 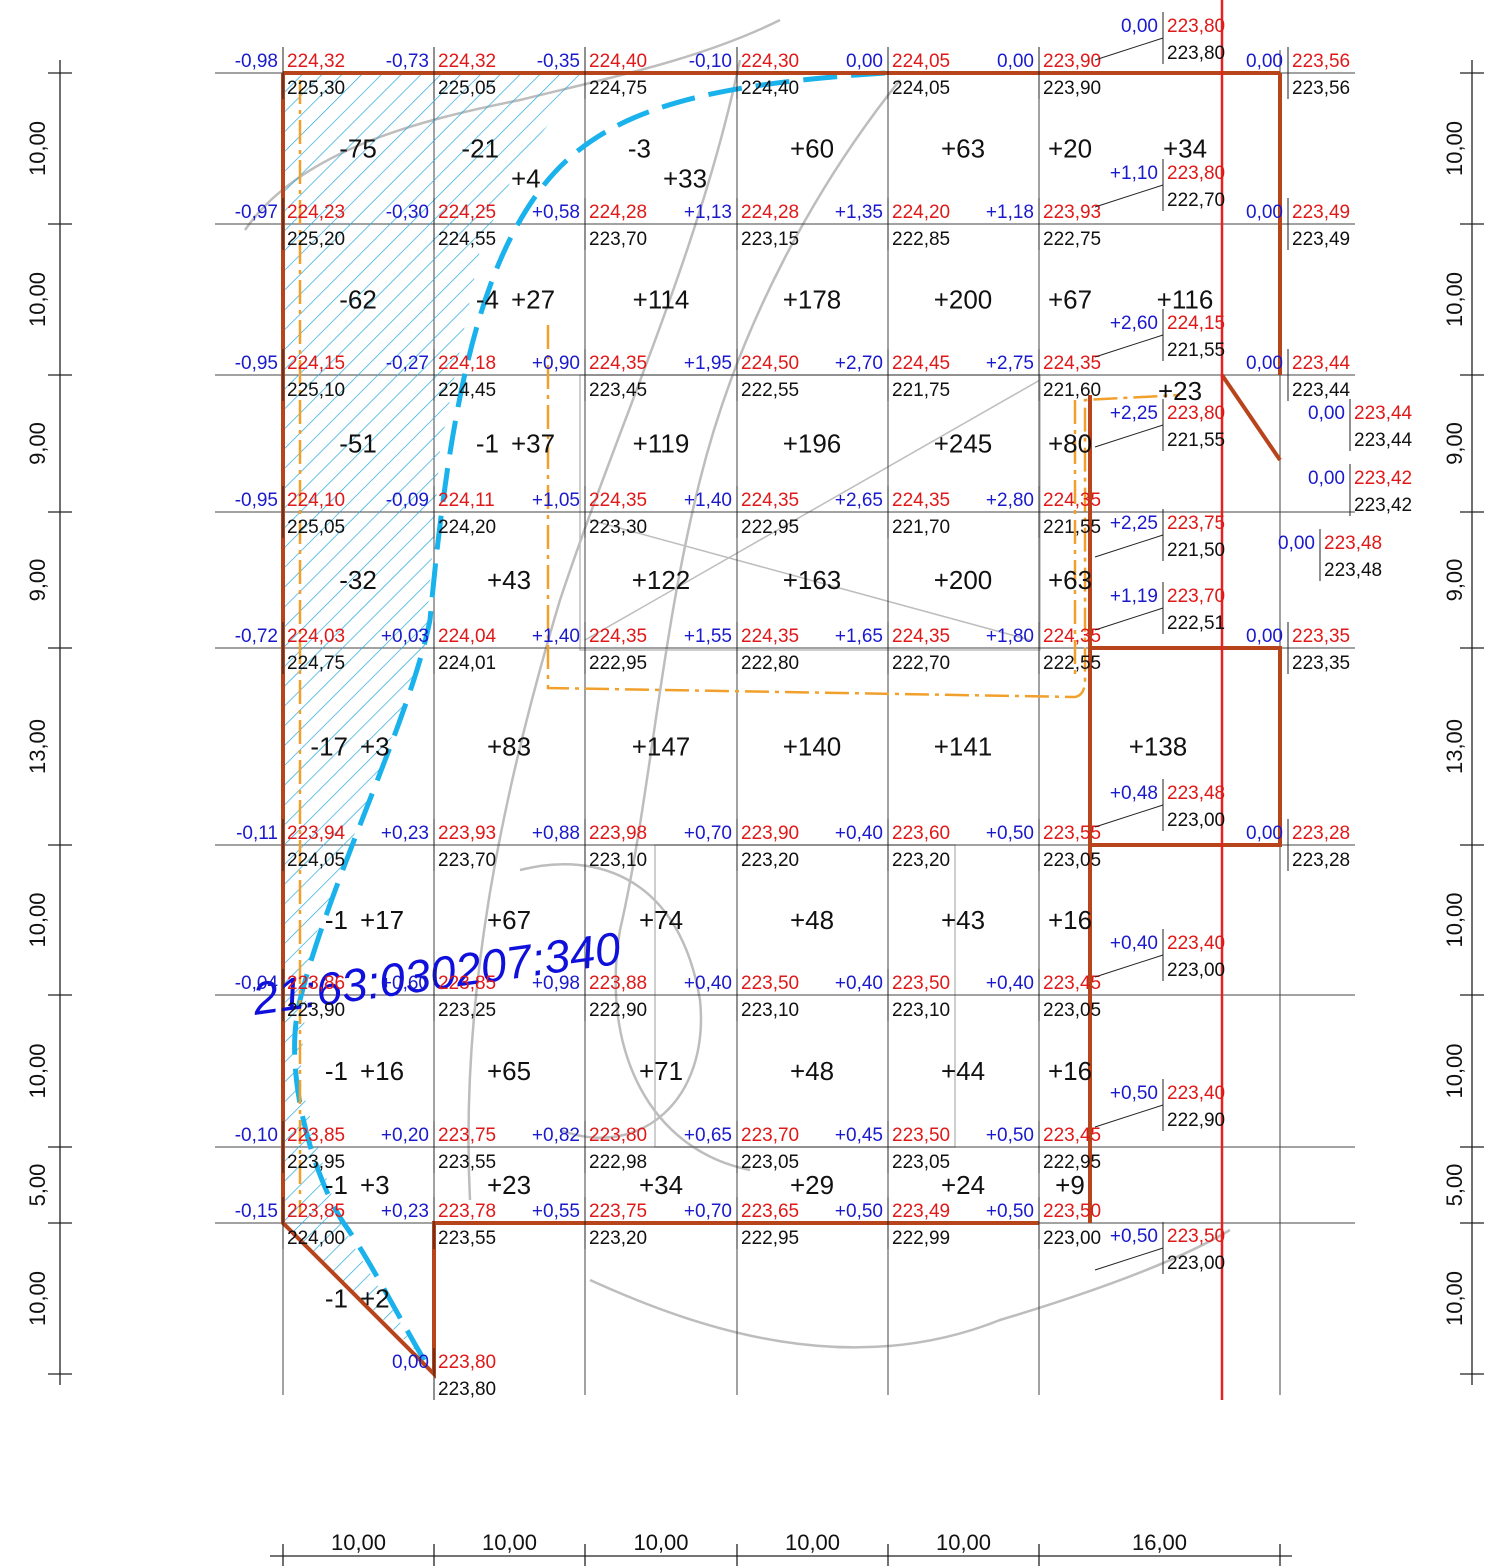 What do you see at coordinates (618, 983) in the screenshot?
I see `design-mark: 223,88` at bounding box center [618, 983].